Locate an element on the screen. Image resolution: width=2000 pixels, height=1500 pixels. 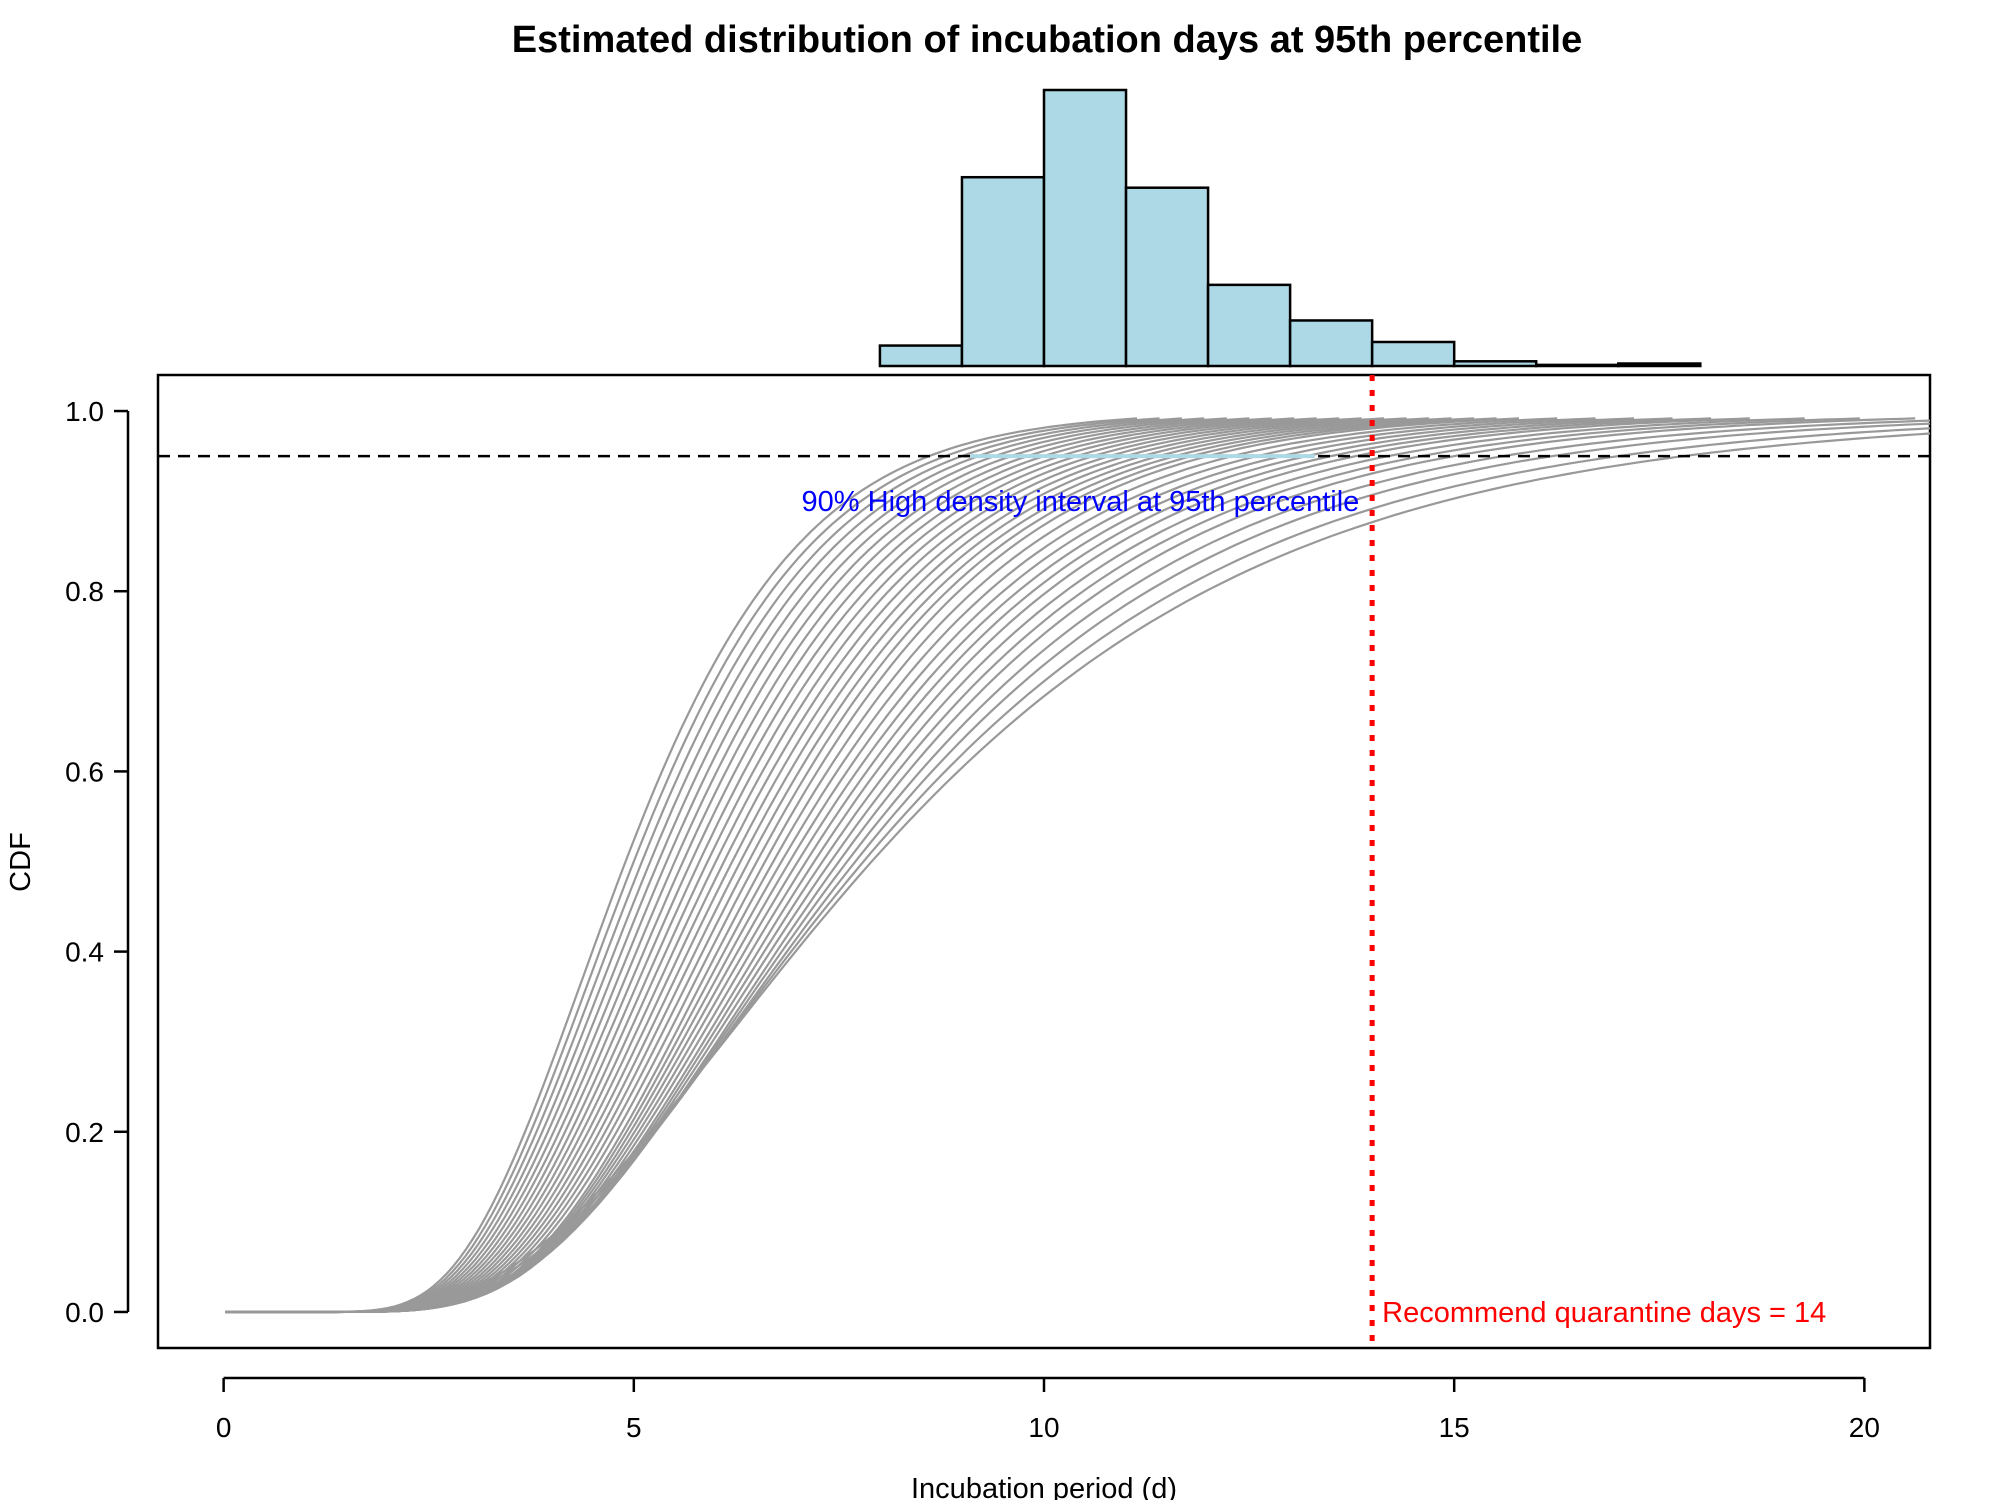
x-axis: 0 5 10 15 20 is located at coordinates (1048, 1409).